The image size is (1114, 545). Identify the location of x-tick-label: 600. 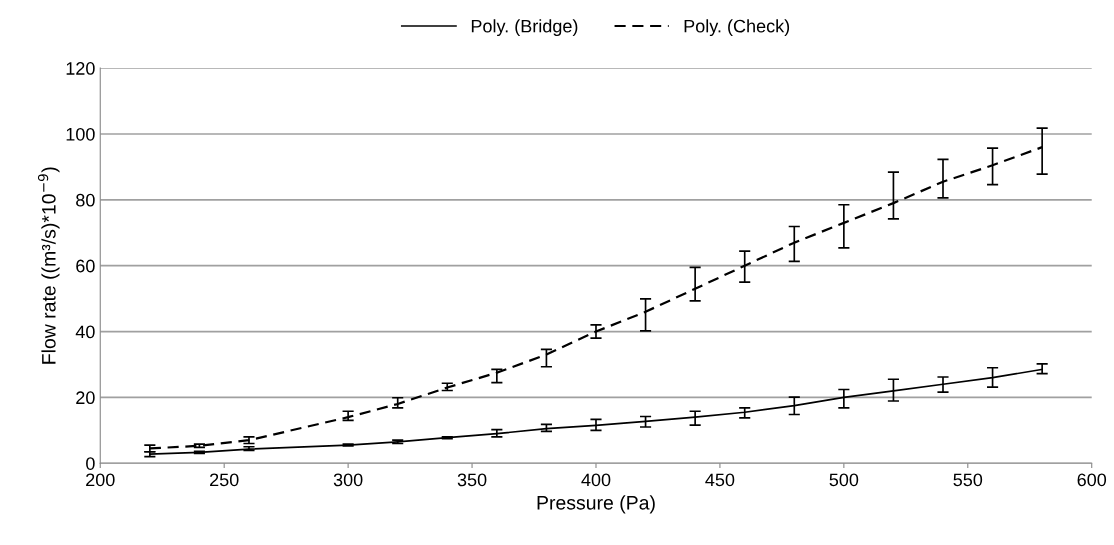
(1092, 480).